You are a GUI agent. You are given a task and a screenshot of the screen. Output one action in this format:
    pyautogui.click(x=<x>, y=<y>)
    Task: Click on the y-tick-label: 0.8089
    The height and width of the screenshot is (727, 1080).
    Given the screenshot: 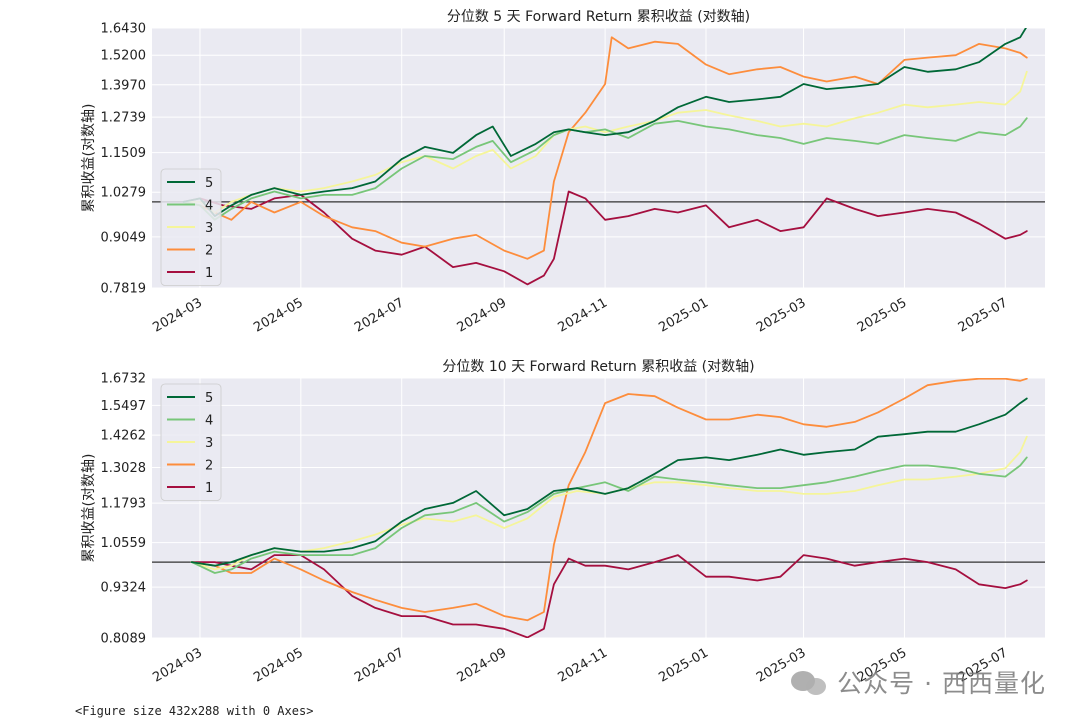 What is the action you would take?
    pyautogui.click(x=124, y=639)
    